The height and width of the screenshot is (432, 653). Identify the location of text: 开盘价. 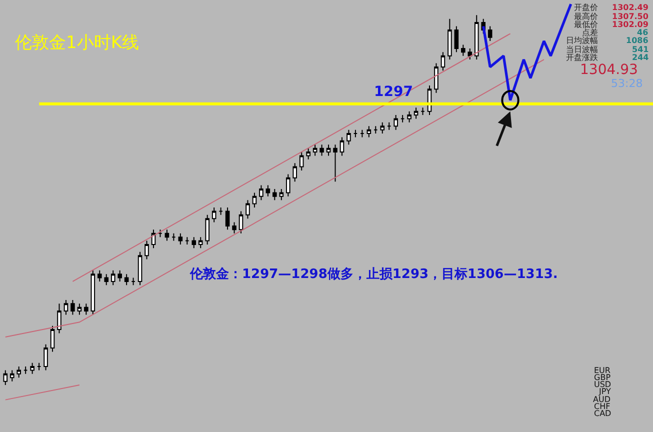
(586, 7).